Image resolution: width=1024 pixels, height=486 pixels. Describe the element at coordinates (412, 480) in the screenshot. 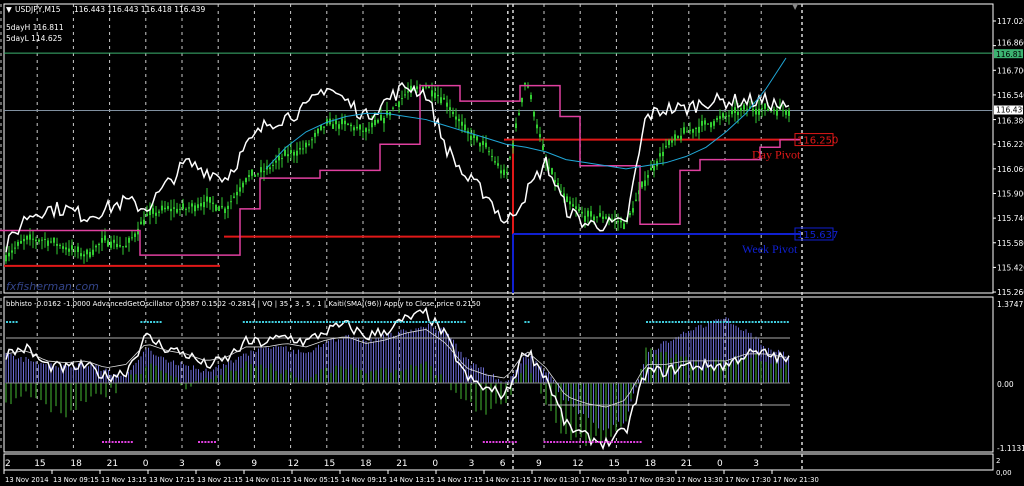

I see `date-axis-label: 14 Nov 13:15` at that location.